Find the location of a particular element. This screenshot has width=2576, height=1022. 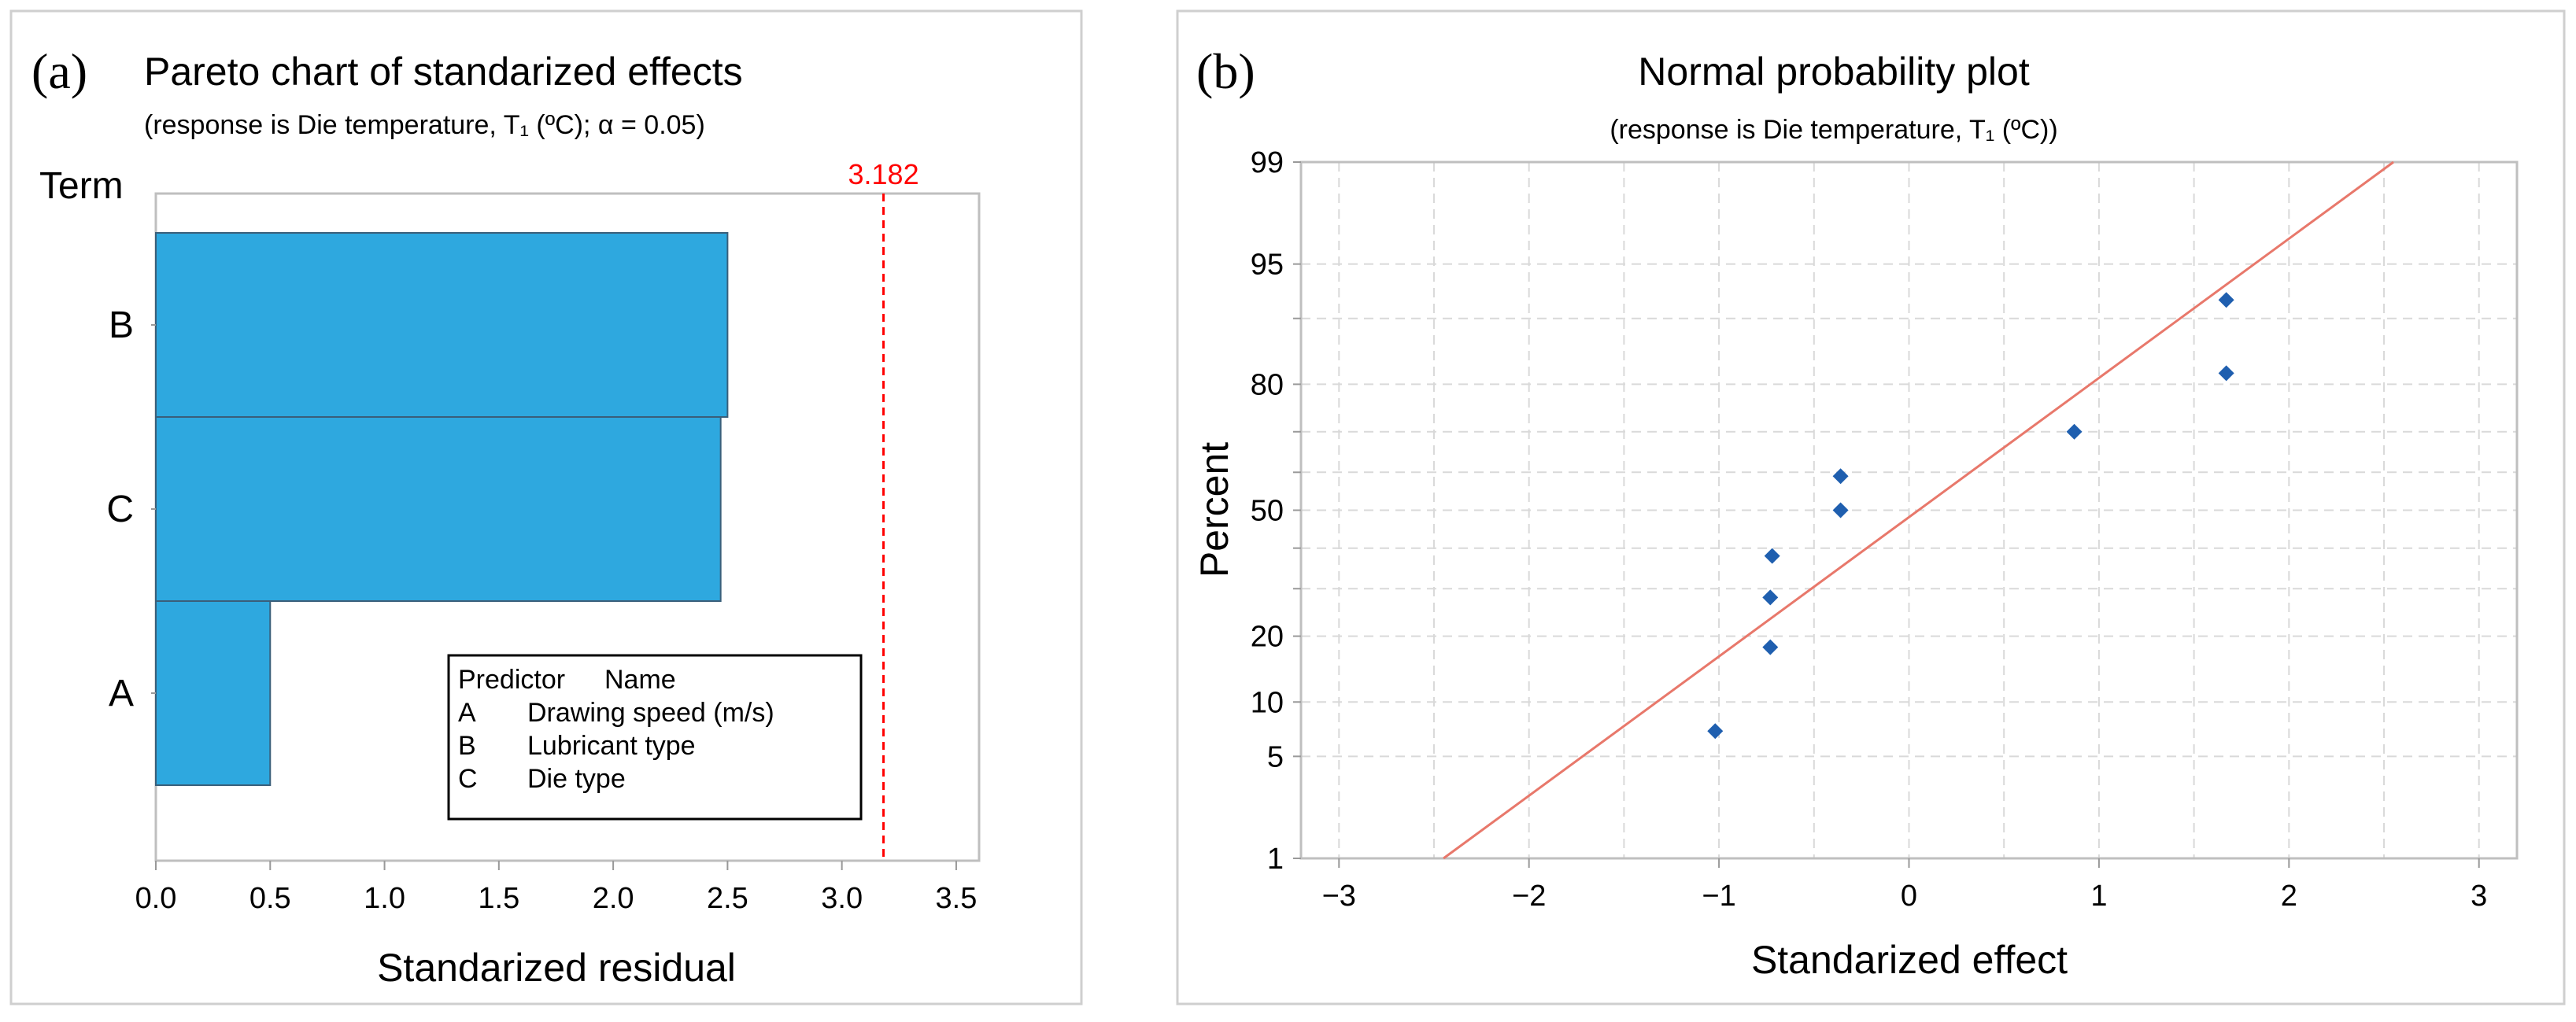

legend-key-b: B is located at coordinates (467, 746).